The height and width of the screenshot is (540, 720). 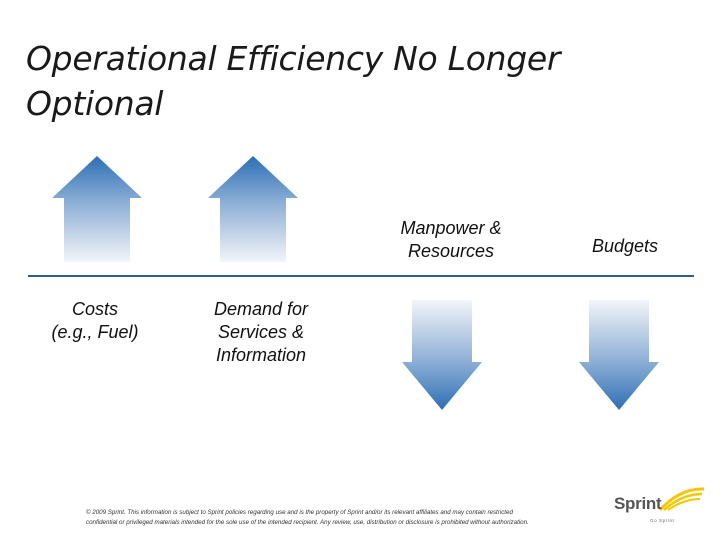 What do you see at coordinates (95, 321) in the screenshot?
I see `label-costs: Costs (e.g., Fuel)` at bounding box center [95, 321].